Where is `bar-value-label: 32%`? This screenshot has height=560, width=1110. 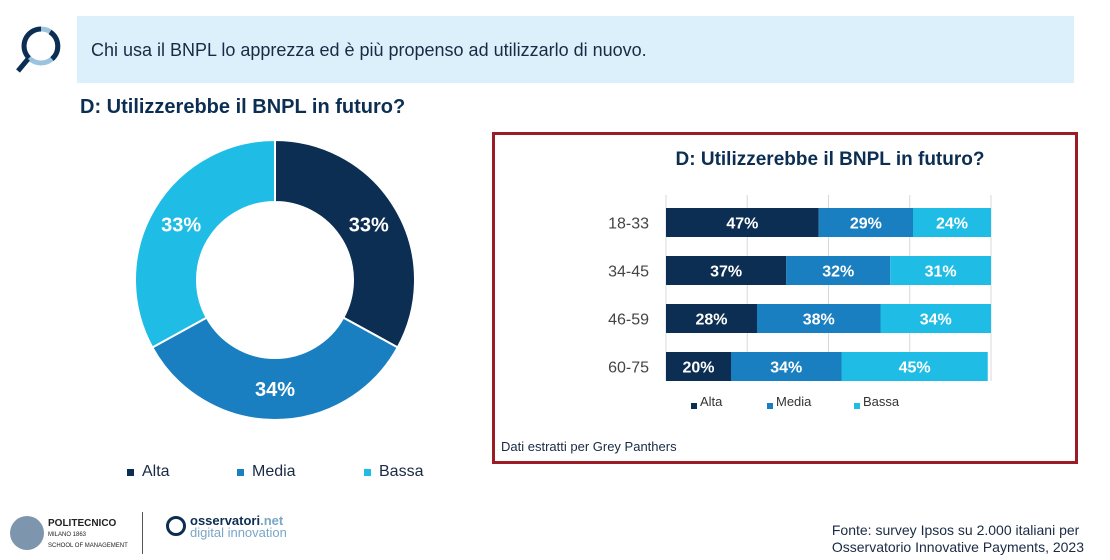 bar-value-label: 32% is located at coordinates (838, 272).